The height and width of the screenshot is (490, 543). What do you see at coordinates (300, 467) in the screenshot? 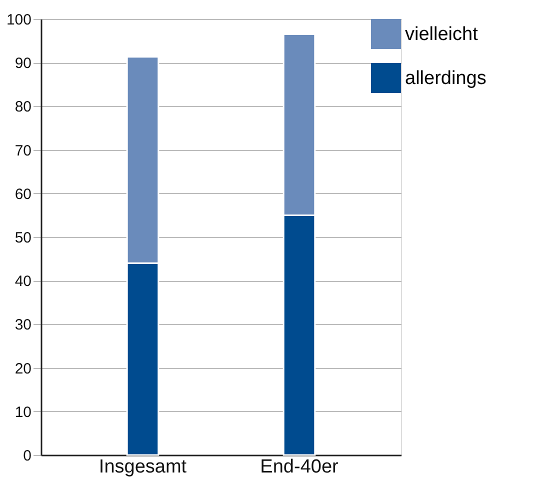
I see `x-tick-label: End-40er` at bounding box center [300, 467].